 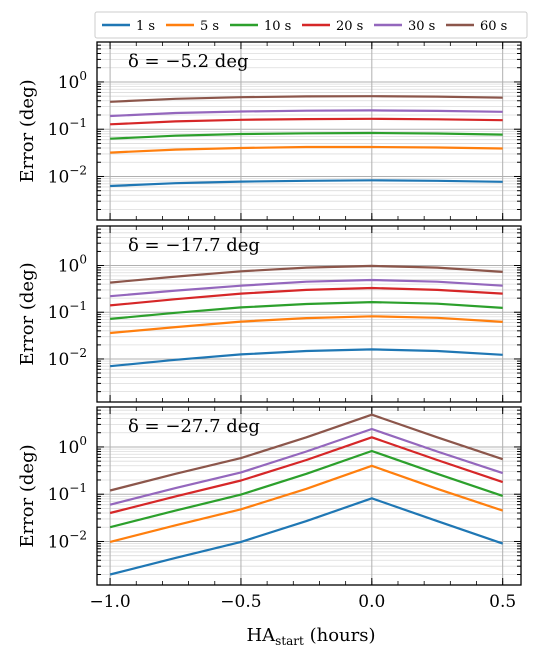 I want to click on legend-label-0: 1 s, so click(x=145, y=26).